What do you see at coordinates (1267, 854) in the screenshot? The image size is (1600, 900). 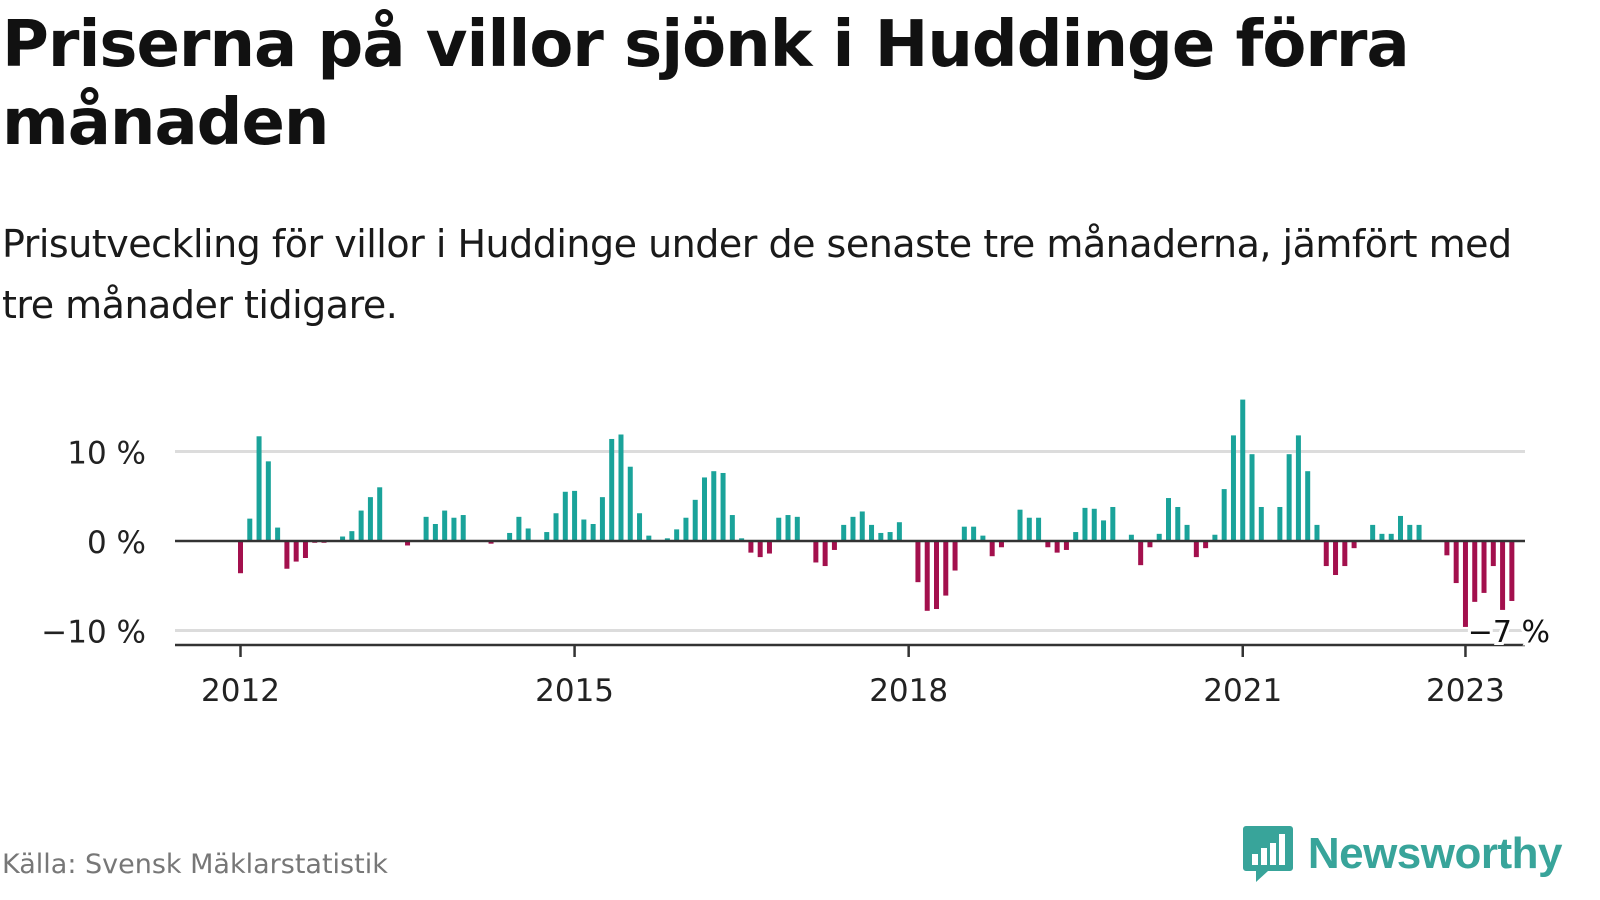 I see `bar-chart-chat-icon` at bounding box center [1267, 854].